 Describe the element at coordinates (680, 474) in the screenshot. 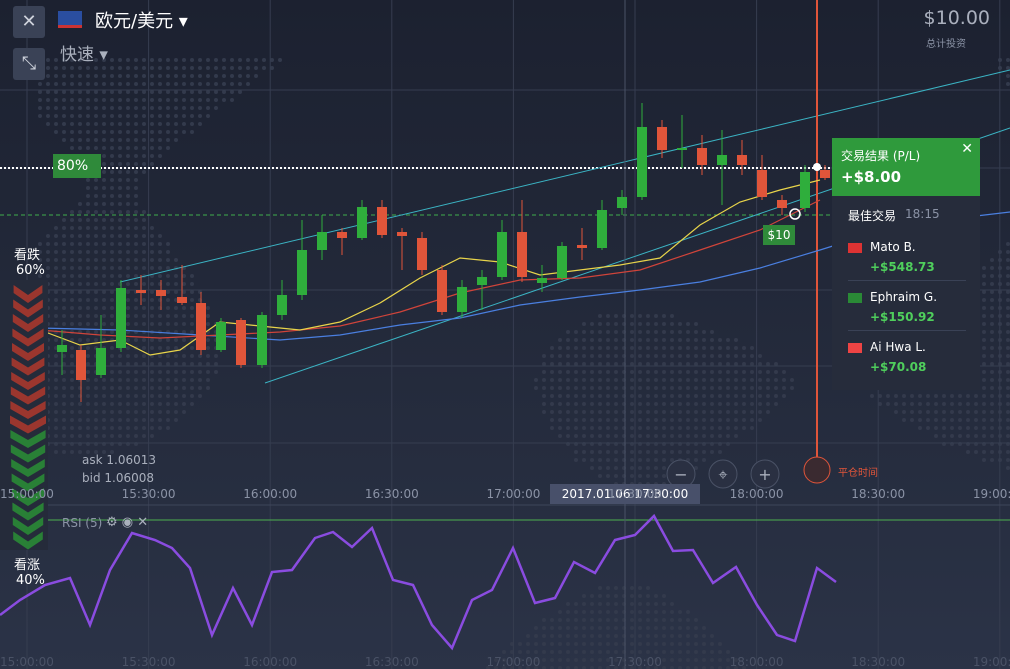

I see `zoom-icon: −` at that location.